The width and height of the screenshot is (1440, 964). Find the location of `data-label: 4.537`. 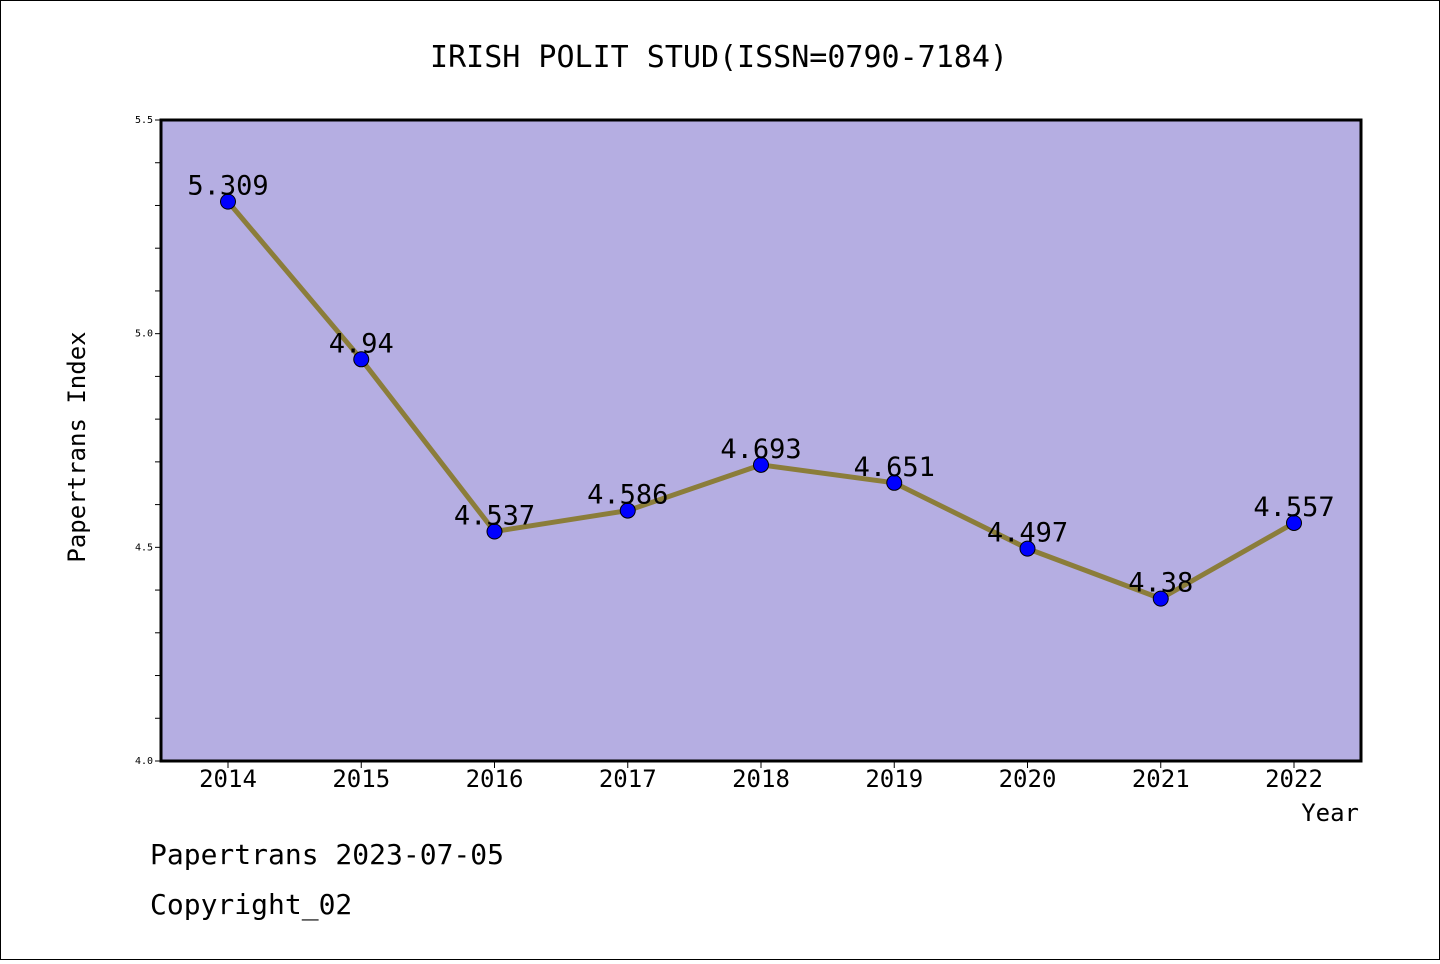

data-label: 4.537 is located at coordinates (494, 516).